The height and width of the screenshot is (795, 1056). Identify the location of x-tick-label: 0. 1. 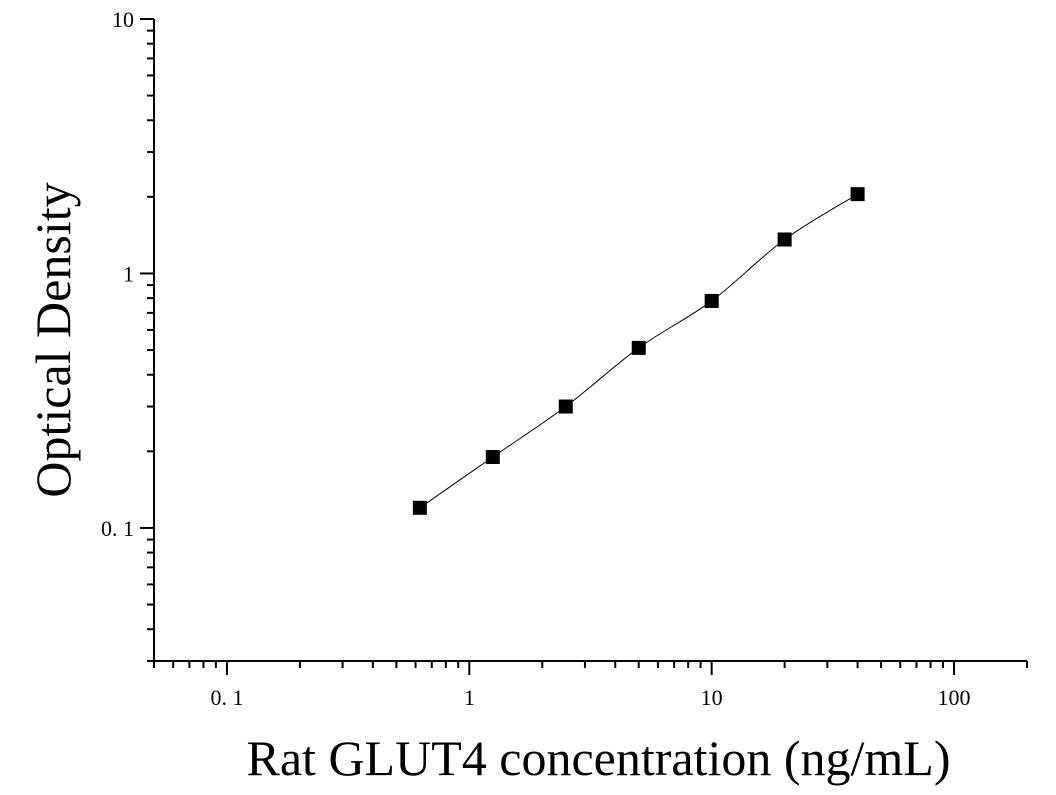
(226, 697).